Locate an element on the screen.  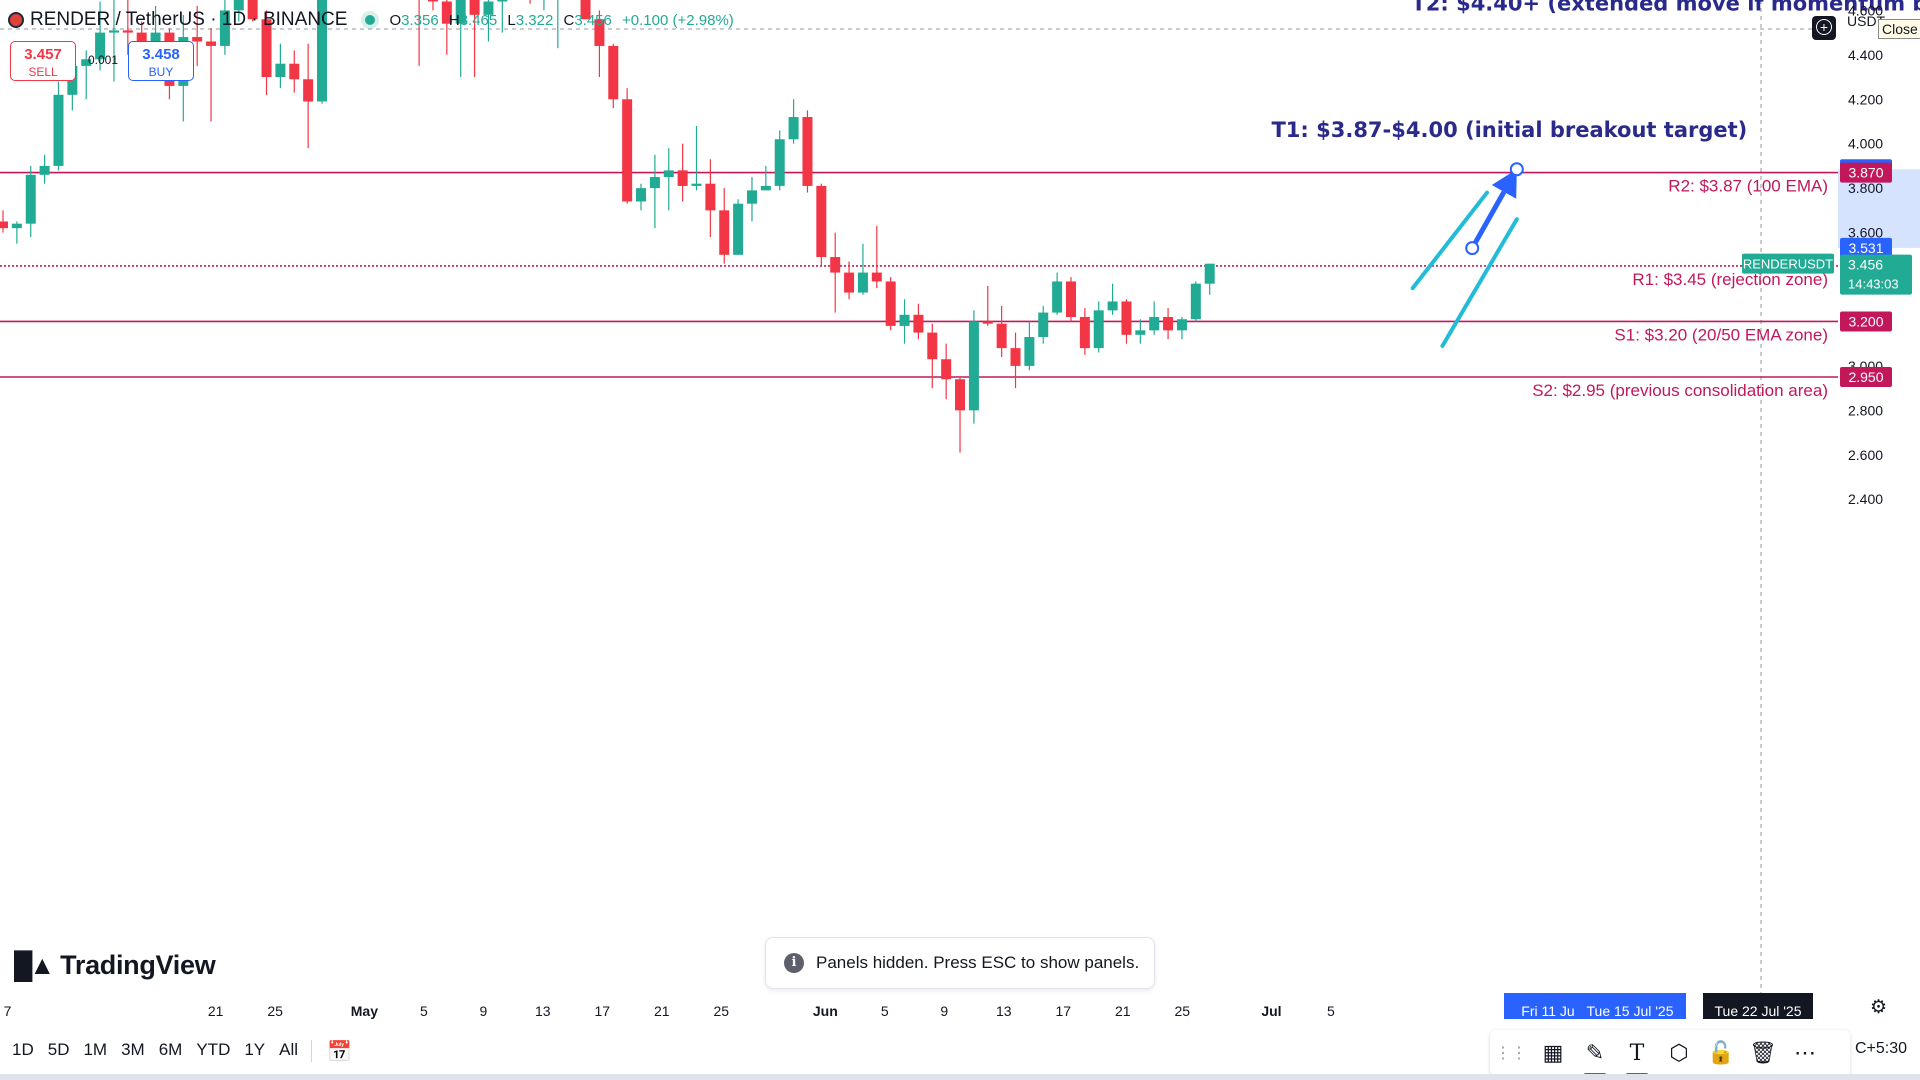
tradingview-logo: █▲ TradingView is located at coordinates (115, 965).